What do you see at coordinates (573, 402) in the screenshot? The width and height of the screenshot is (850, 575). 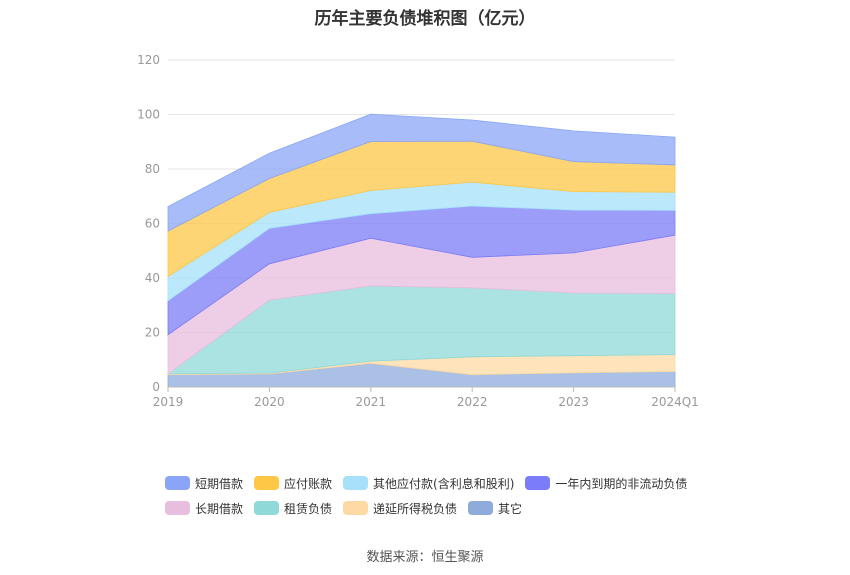 I see `x-tick-label: 2023` at bounding box center [573, 402].